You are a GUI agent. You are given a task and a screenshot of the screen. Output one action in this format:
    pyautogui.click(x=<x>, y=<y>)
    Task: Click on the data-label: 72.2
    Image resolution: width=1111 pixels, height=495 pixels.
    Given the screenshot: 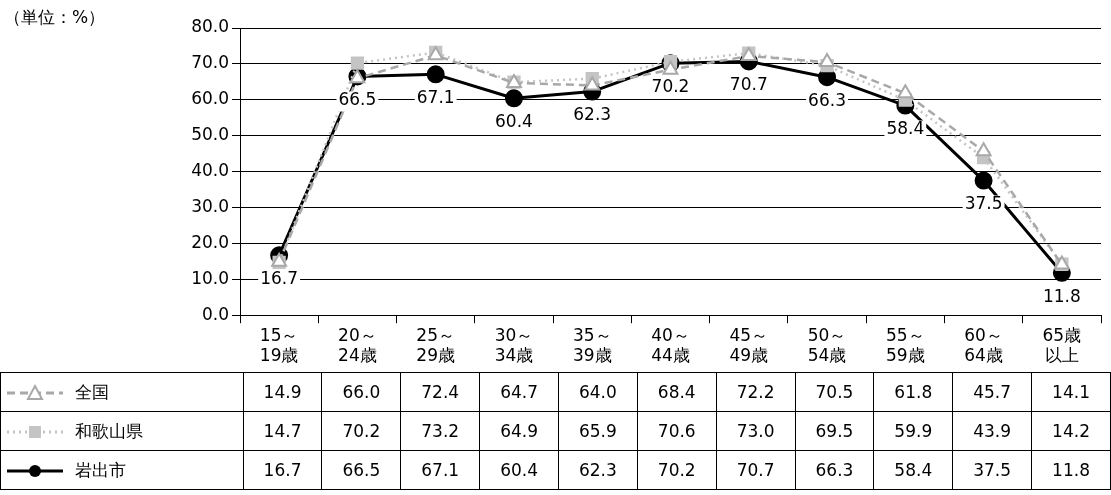 What is the action you would take?
    pyautogui.click(x=756, y=392)
    